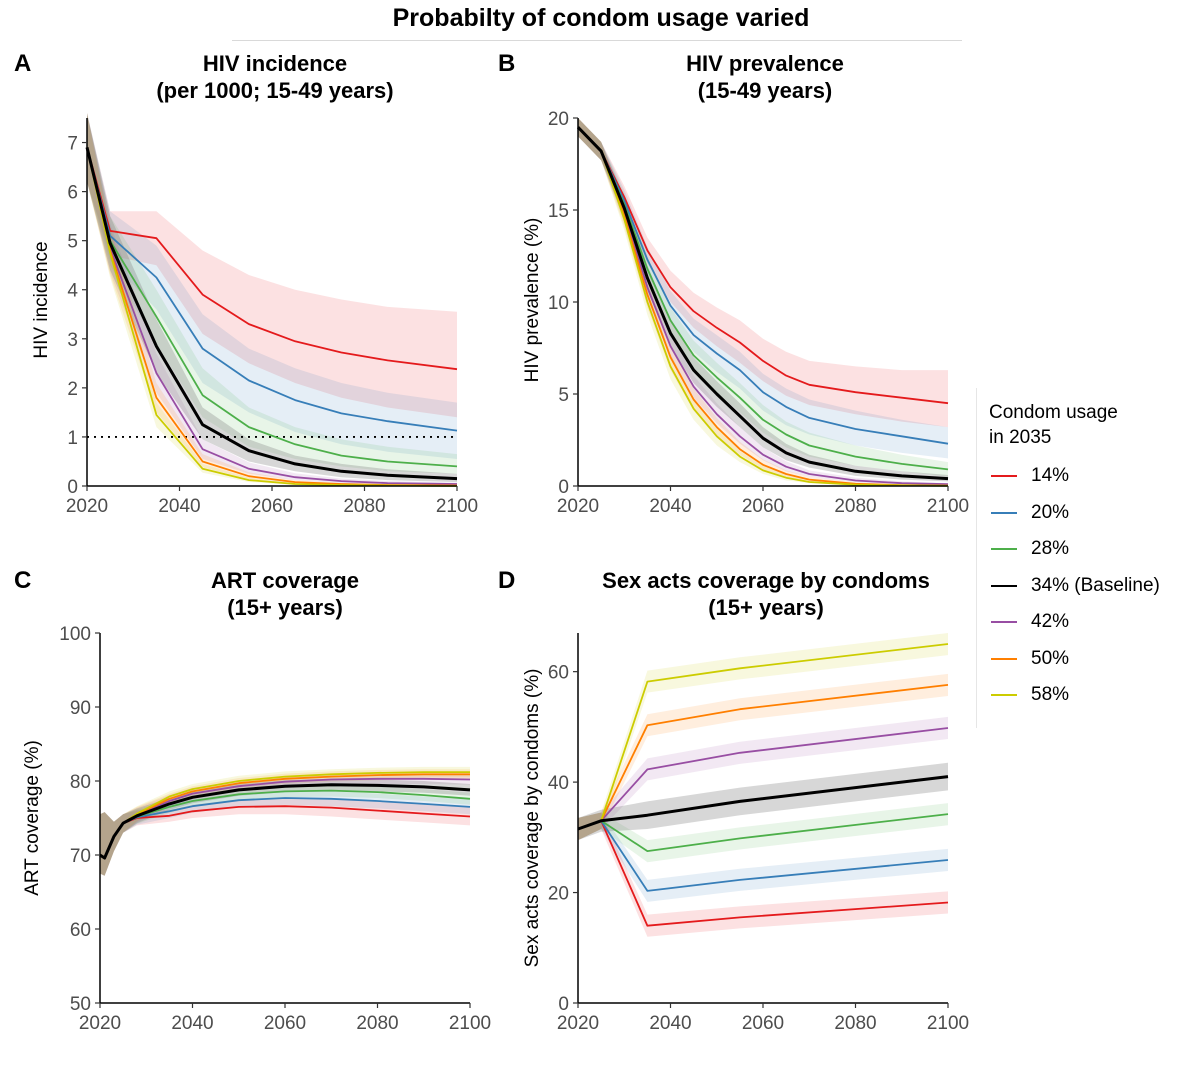 The image size is (1202, 1072). Describe the element at coordinates (763, 1023) in the screenshot. I see `panel-d-x-tick-label: 2060` at that location.